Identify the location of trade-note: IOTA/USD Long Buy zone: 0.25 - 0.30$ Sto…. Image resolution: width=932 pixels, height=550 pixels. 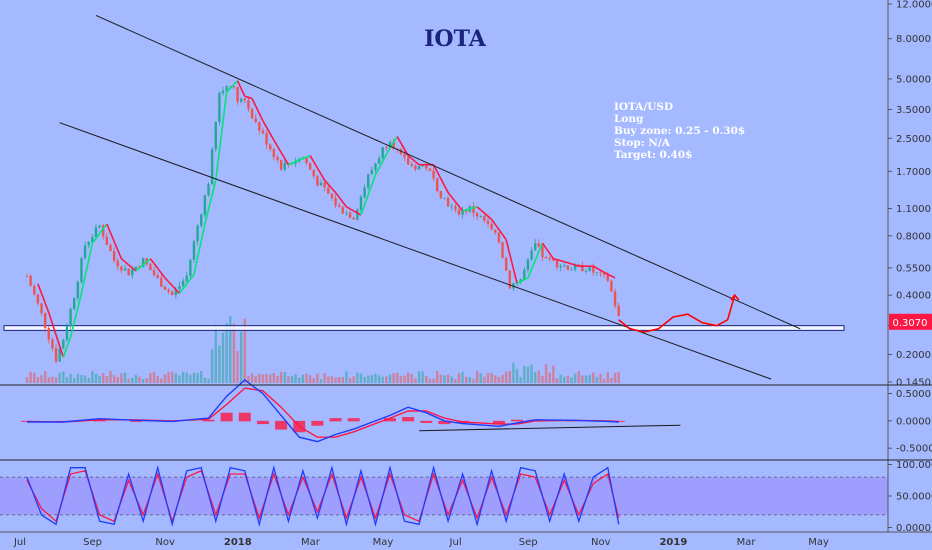
(679, 131).